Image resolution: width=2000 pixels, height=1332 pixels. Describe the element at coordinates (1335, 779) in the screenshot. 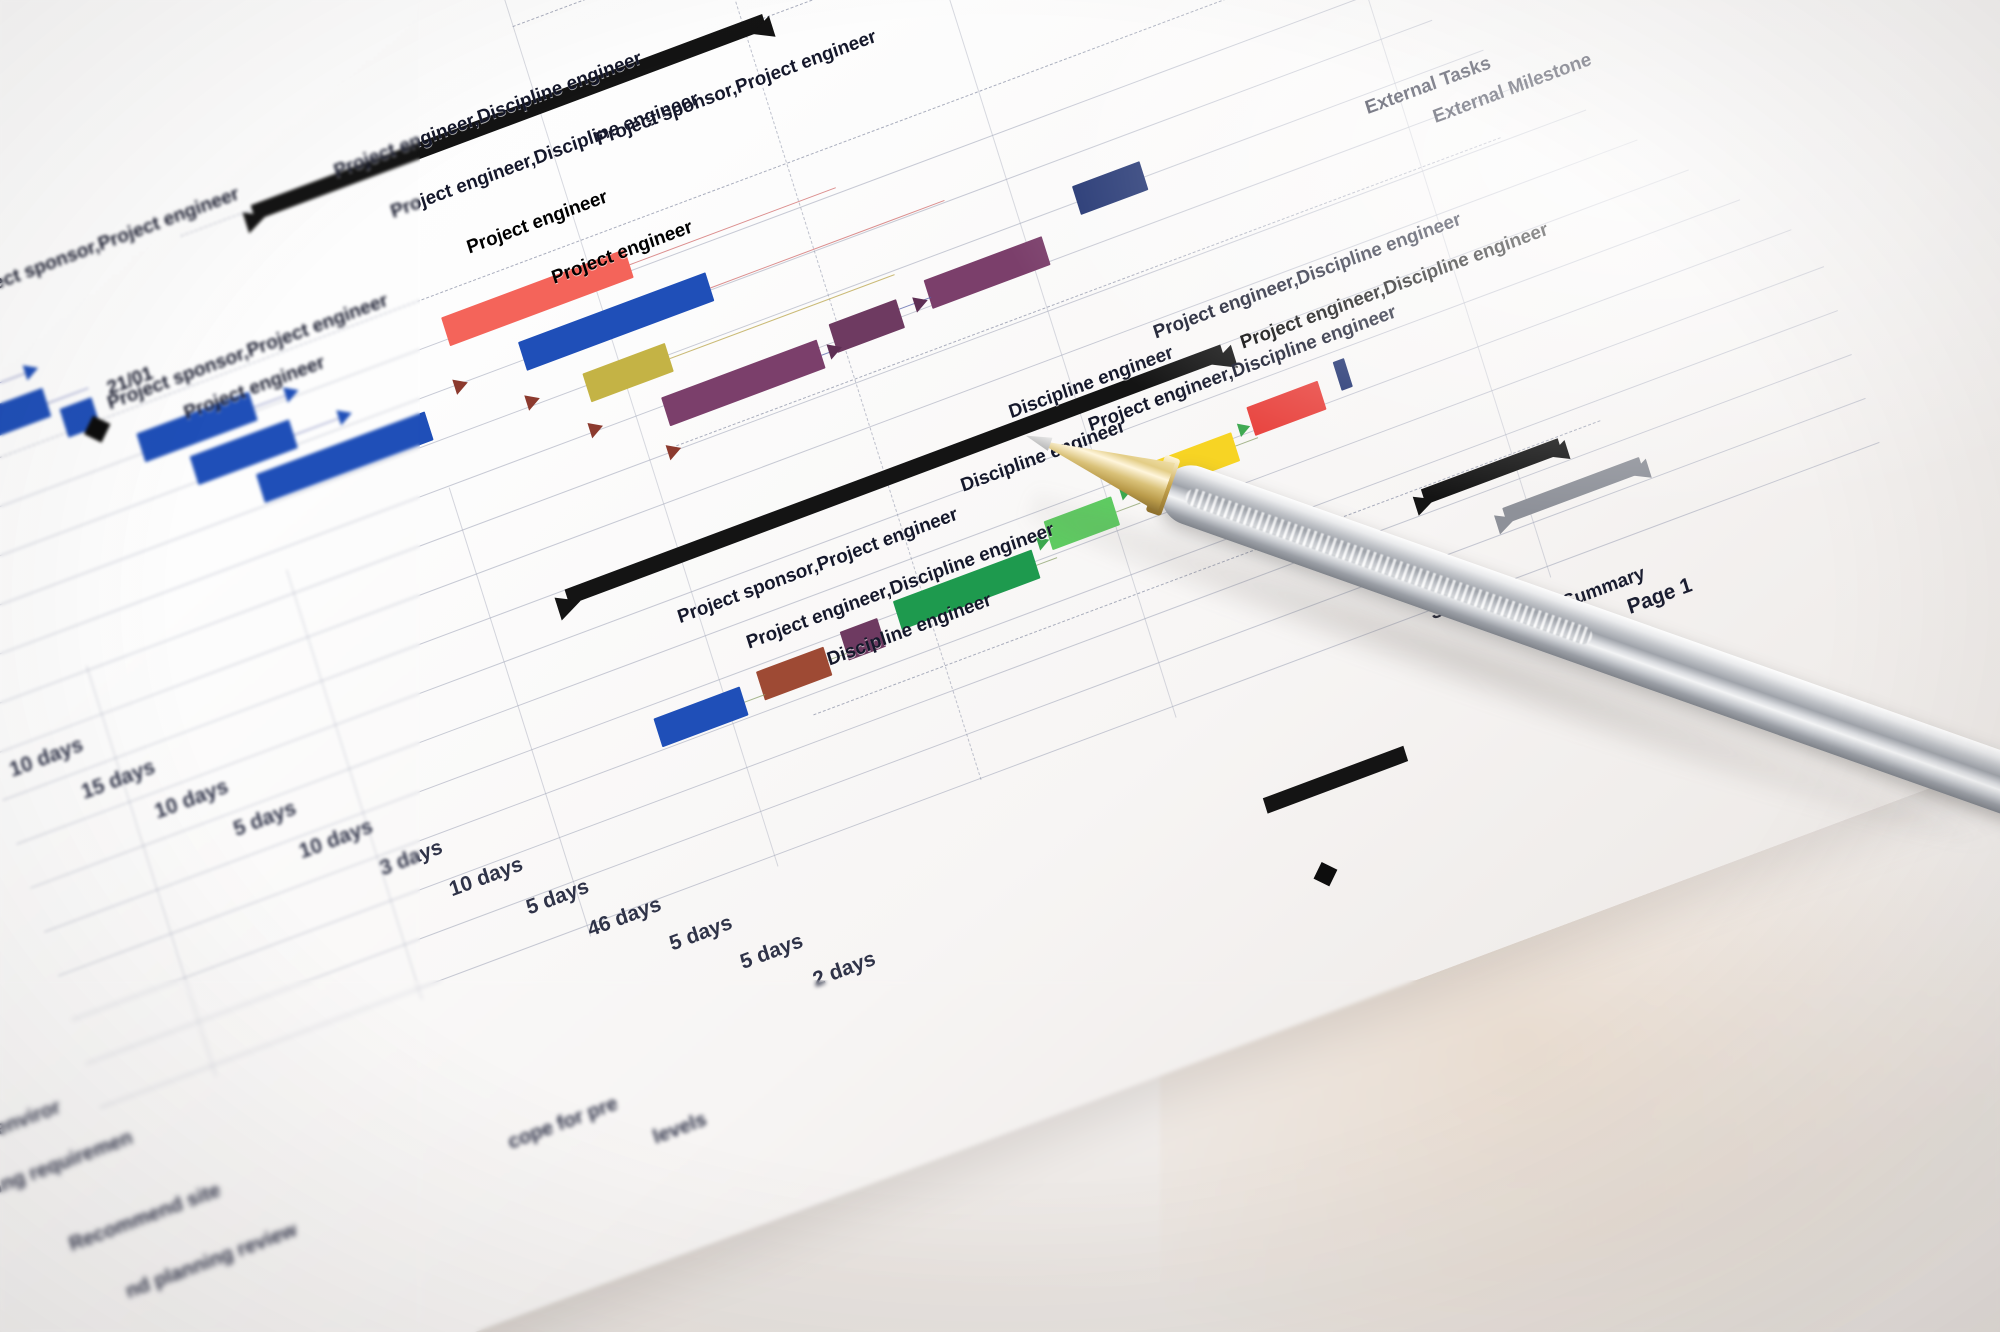

I see `bottom-summary-bar` at that location.